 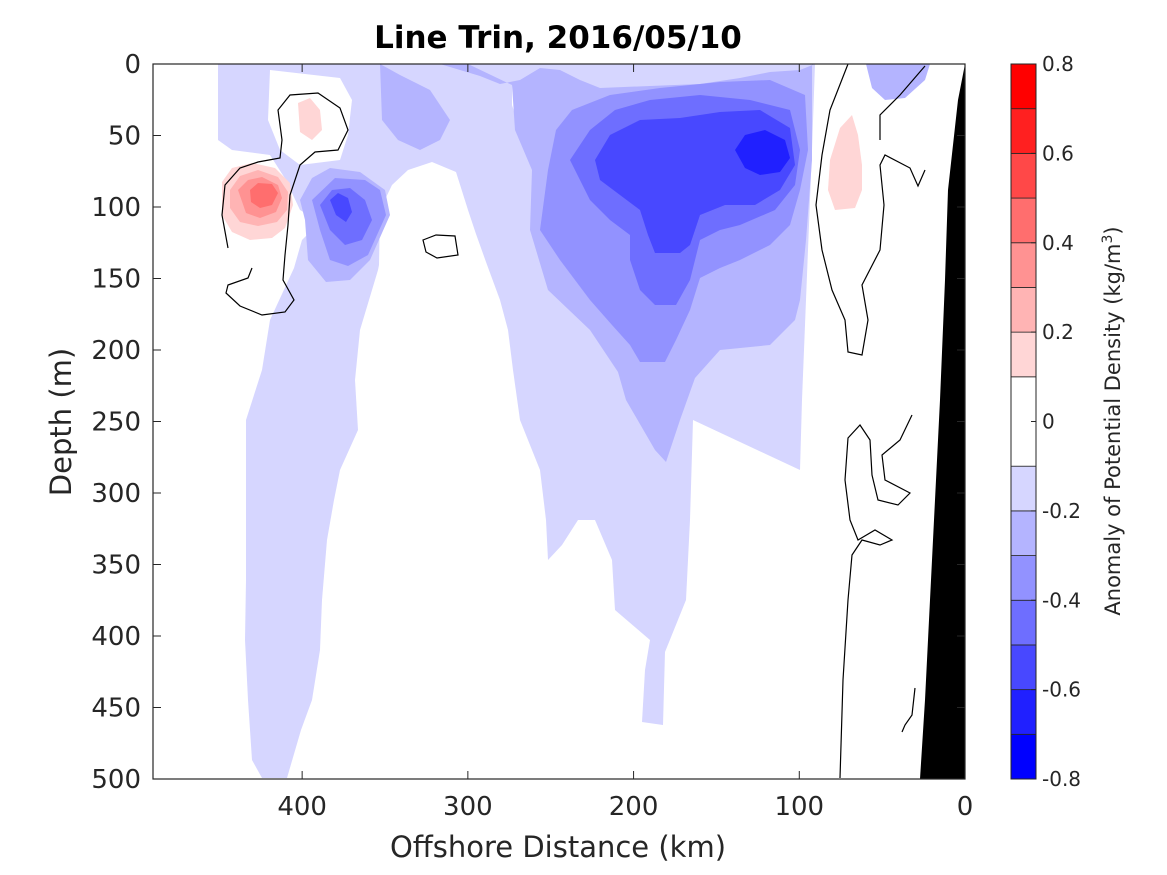 What do you see at coordinates (562, 181) in the screenshot?
I see `contour-band-0.5-neg` at bounding box center [562, 181].